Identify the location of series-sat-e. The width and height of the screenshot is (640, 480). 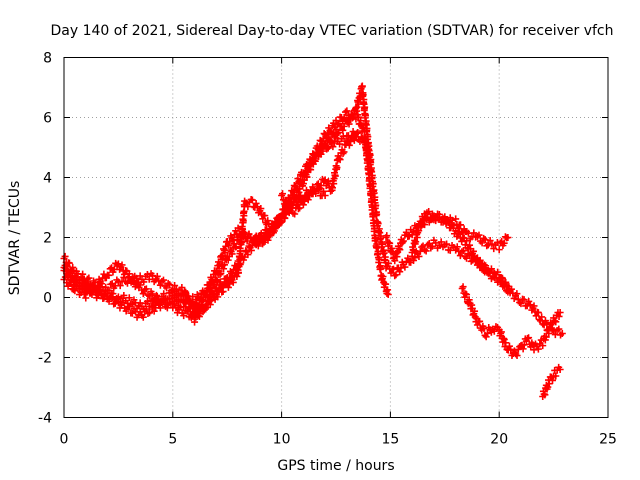
(326, 173).